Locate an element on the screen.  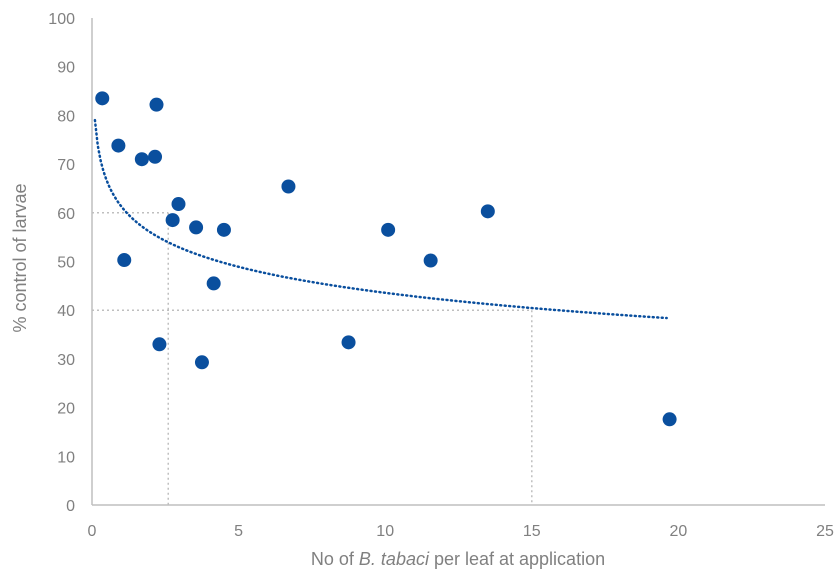
y-tick-label: 80 is located at coordinates (66, 116).